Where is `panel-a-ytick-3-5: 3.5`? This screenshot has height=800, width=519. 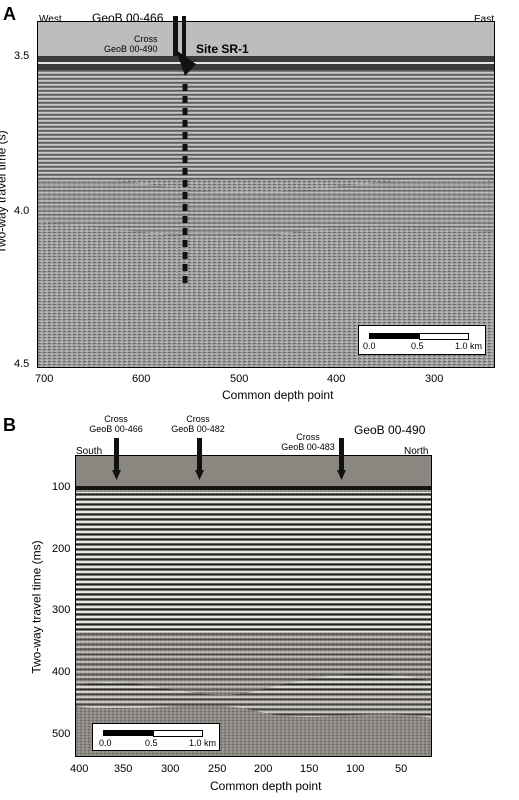
panel-a-ytick-3-5: 3.5 is located at coordinates (22, 56).